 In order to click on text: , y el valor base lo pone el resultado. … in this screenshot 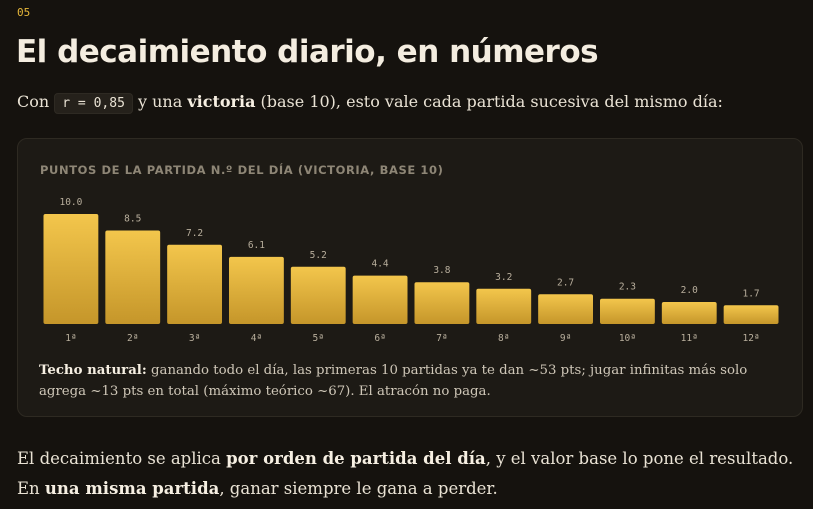, I will do `click(405, 473)`.